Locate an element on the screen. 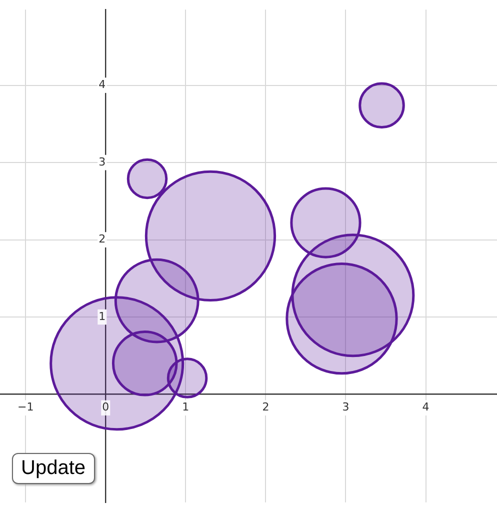  x-tick-label: 3 is located at coordinates (346, 407).